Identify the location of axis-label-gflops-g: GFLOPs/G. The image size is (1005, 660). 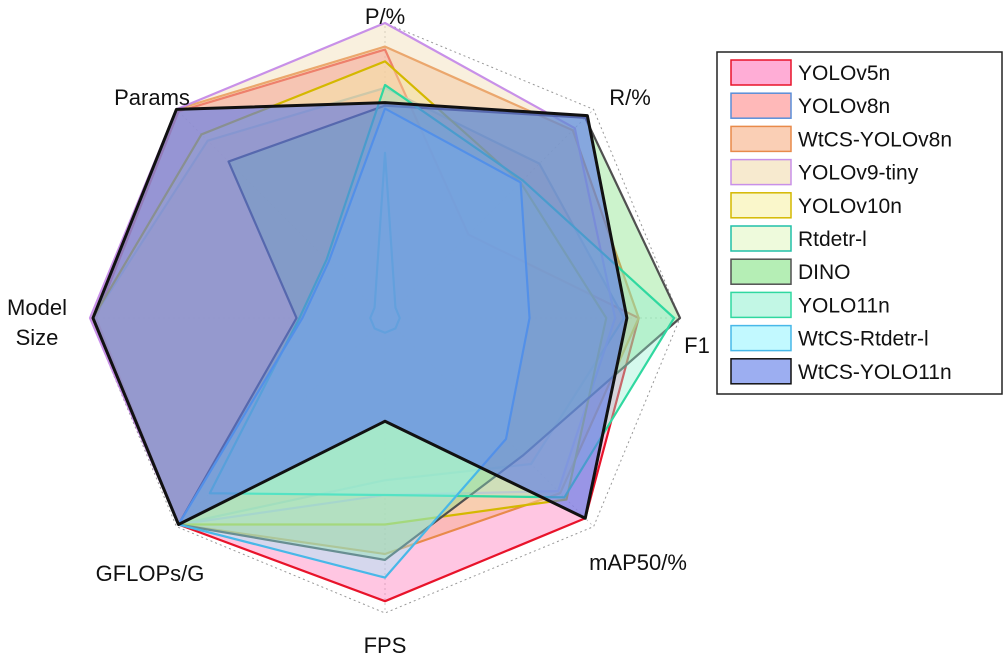
(150, 573).